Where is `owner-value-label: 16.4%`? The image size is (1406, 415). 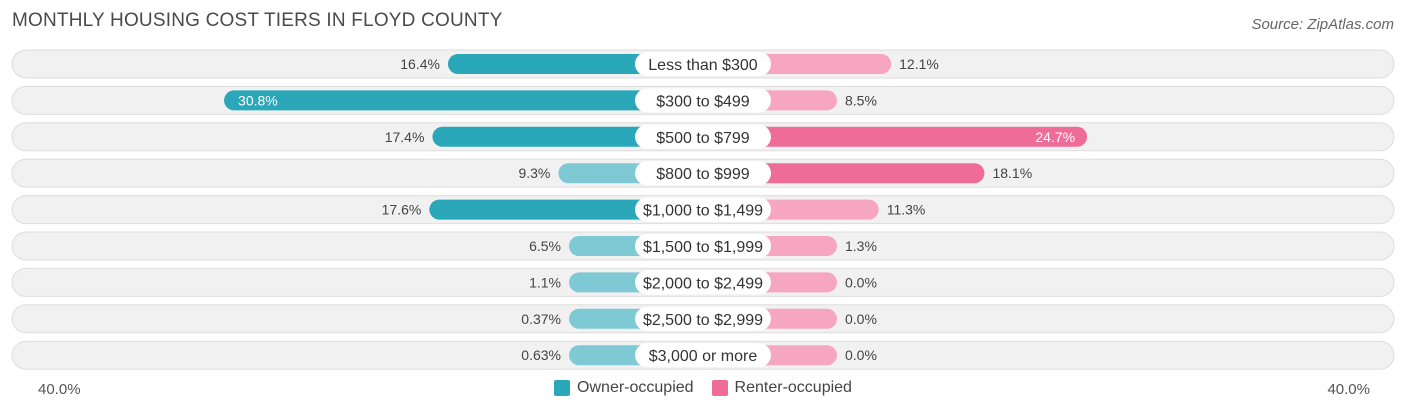 owner-value-label: 16.4% is located at coordinates (420, 64).